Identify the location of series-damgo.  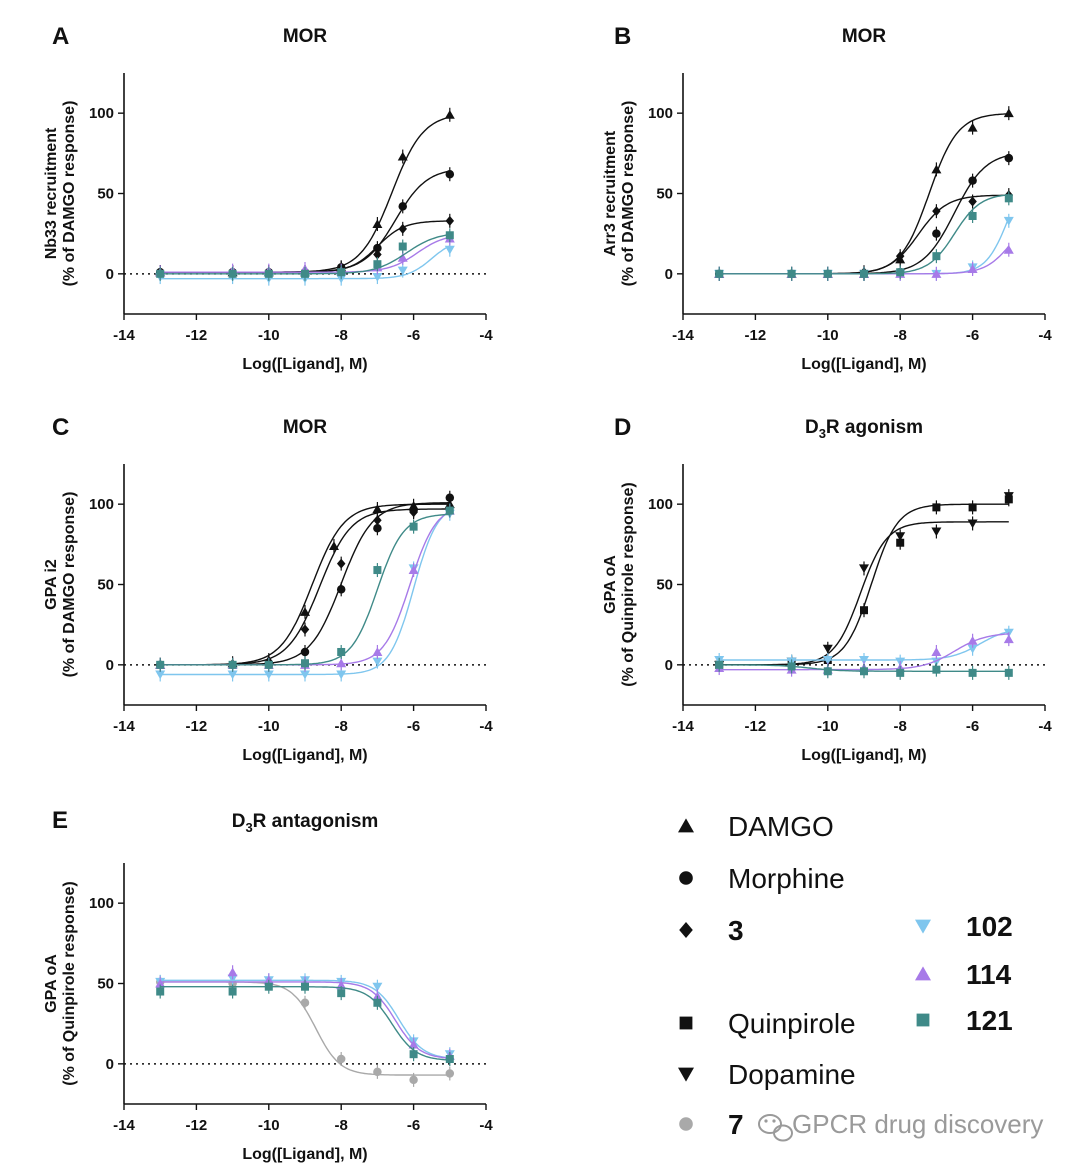
(864, 193).